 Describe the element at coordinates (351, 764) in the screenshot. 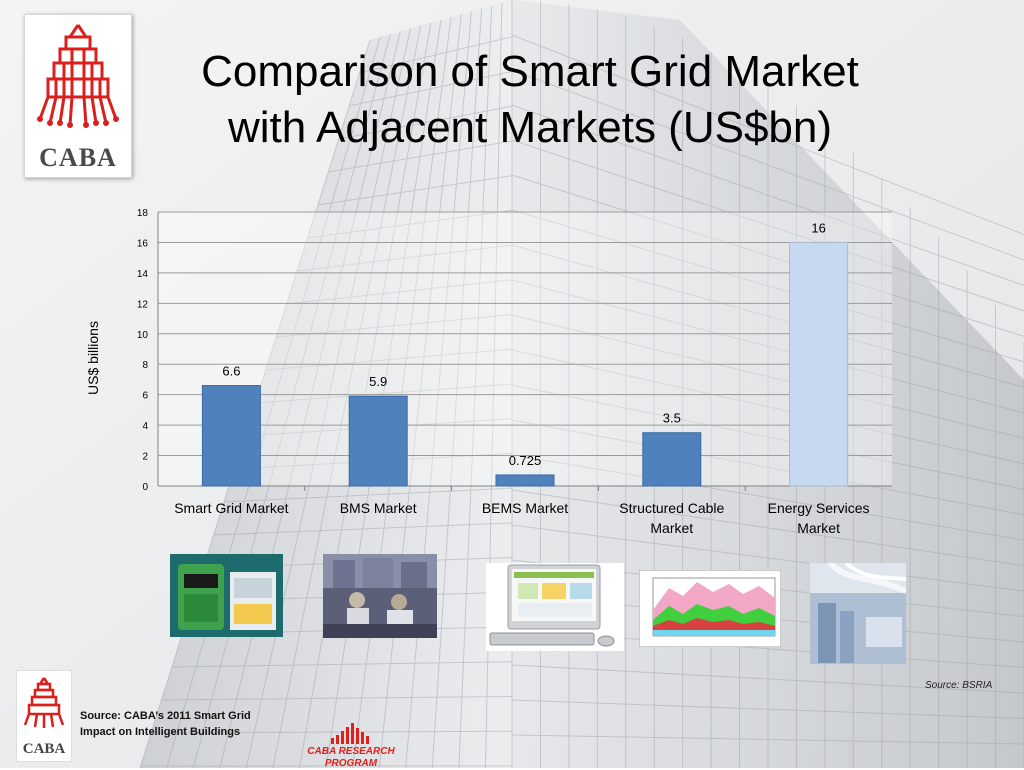

I see `program-line-2: PROGRAM` at that location.